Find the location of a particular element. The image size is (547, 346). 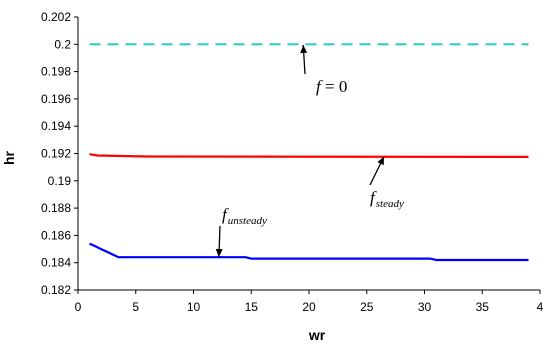

annotation-label: funsteady is located at coordinates (244, 216).